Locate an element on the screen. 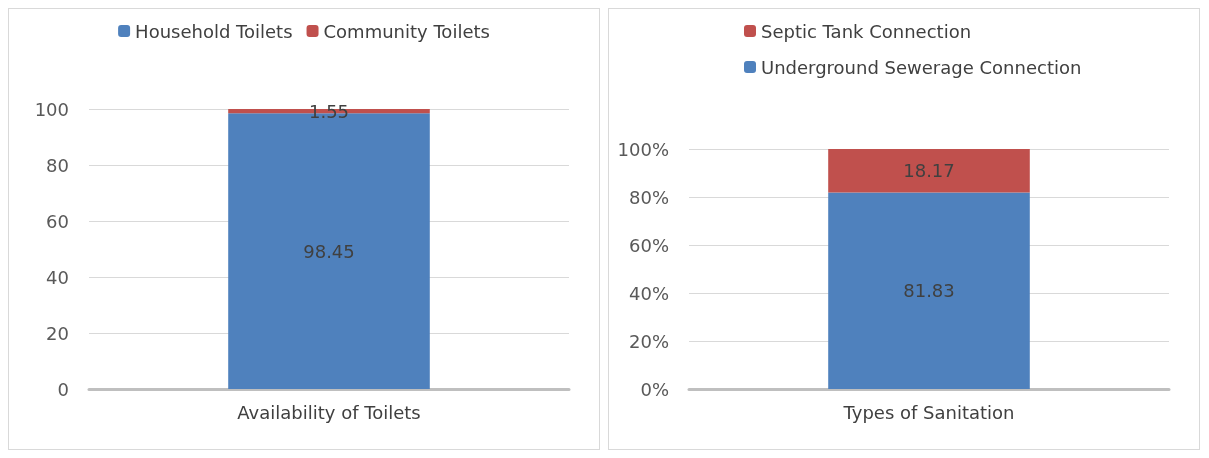 This screenshot has width=1209, height=458. legend-label: Underground Sewerage Connection is located at coordinates (921, 67).